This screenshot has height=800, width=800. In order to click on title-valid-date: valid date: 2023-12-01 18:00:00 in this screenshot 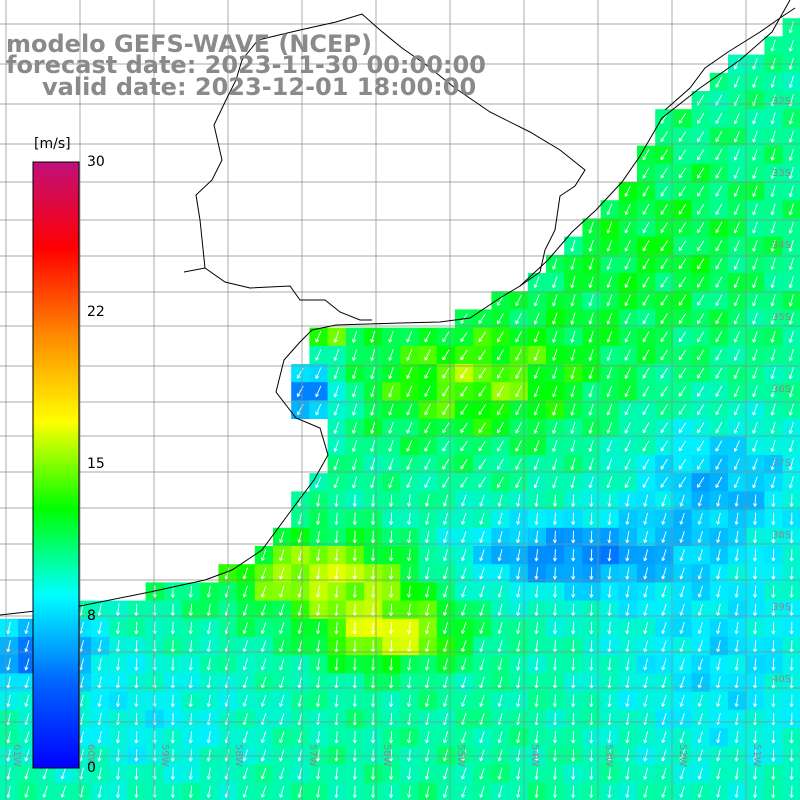, I will do `click(259, 87)`.